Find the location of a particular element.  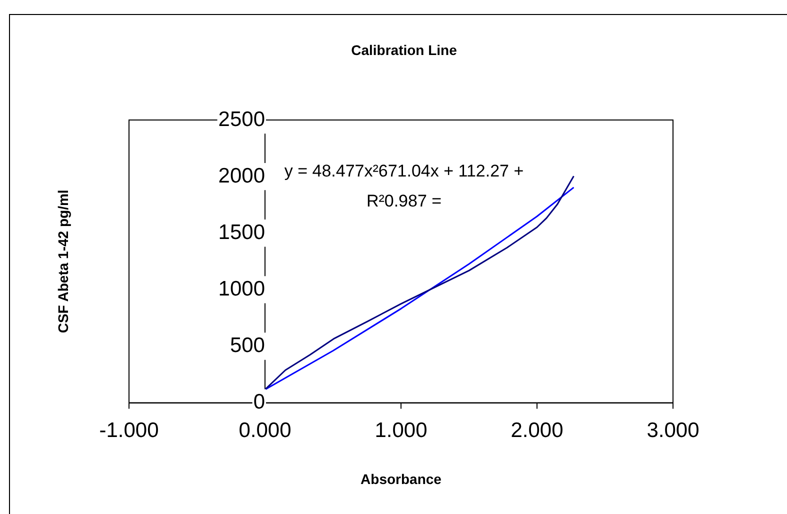

annotation: y = 48.477x²671.04x + 112.27 + is located at coordinates (404, 171).